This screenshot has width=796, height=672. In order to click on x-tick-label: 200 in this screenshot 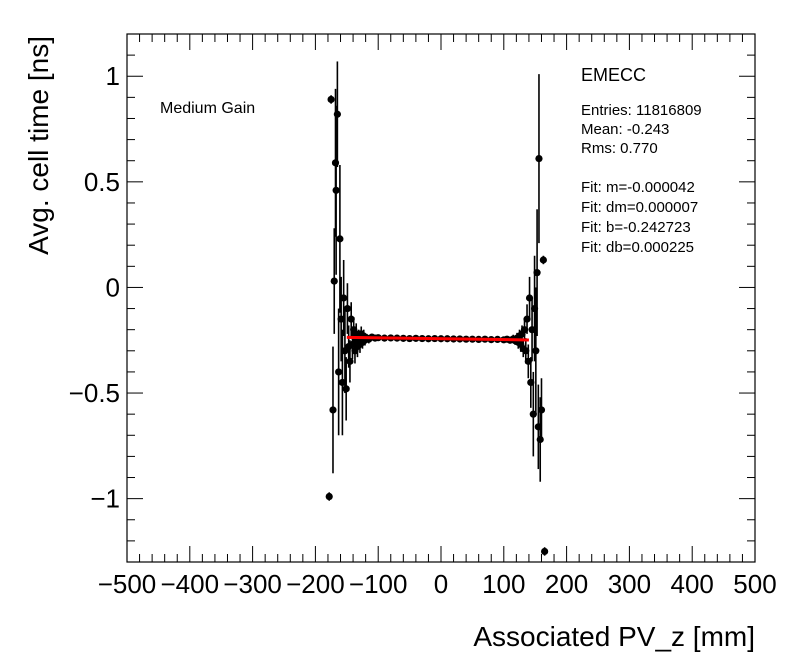, I will do `click(566, 584)`.